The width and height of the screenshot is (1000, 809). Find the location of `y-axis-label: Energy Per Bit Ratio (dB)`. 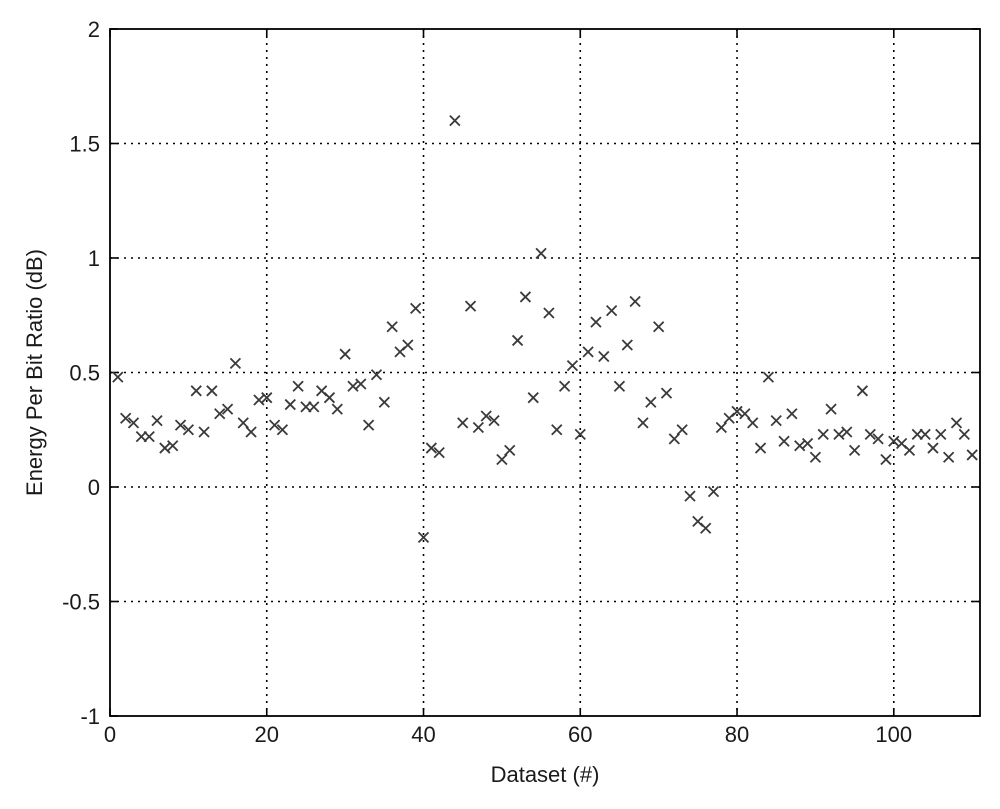

y-axis-label: Energy Per Bit Ratio (dB) is located at coordinates (34, 372).